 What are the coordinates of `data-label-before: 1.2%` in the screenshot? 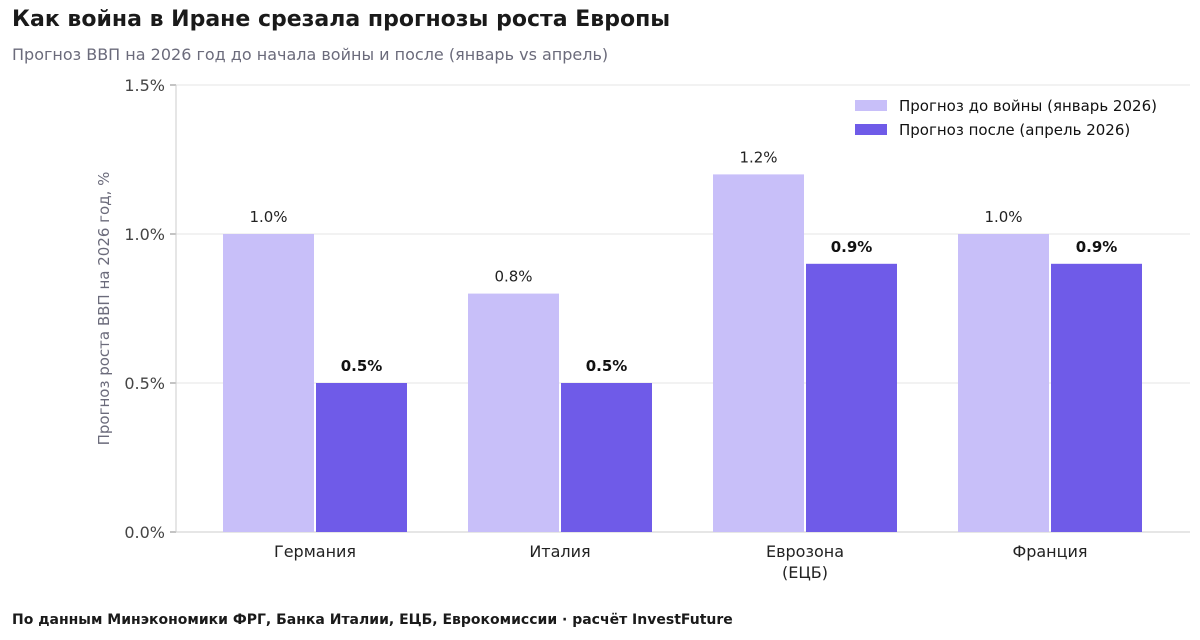 It's located at (758, 157).